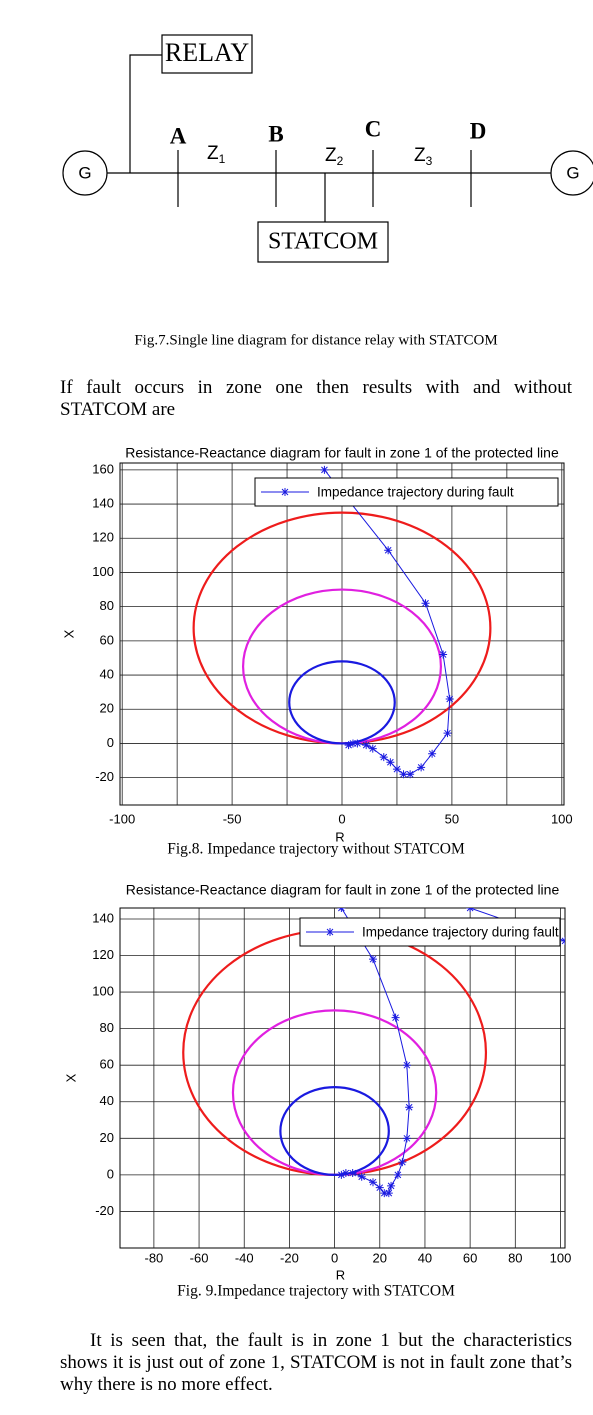  Describe the element at coordinates (316, 1291) in the screenshot. I see `figure-caption: Fig. 9.Impedance trajectory with STATCOM` at that location.